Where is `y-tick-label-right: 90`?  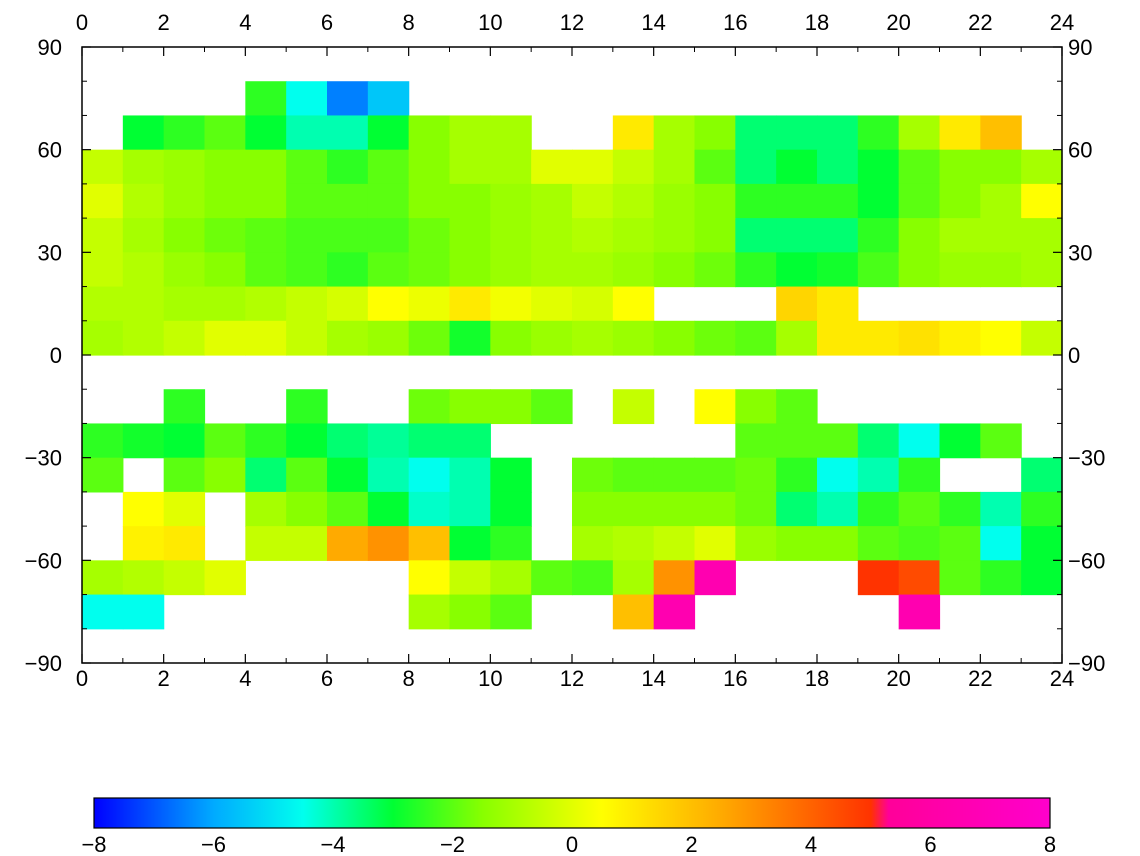 y-tick-label-right: 90 is located at coordinates (1080, 47).